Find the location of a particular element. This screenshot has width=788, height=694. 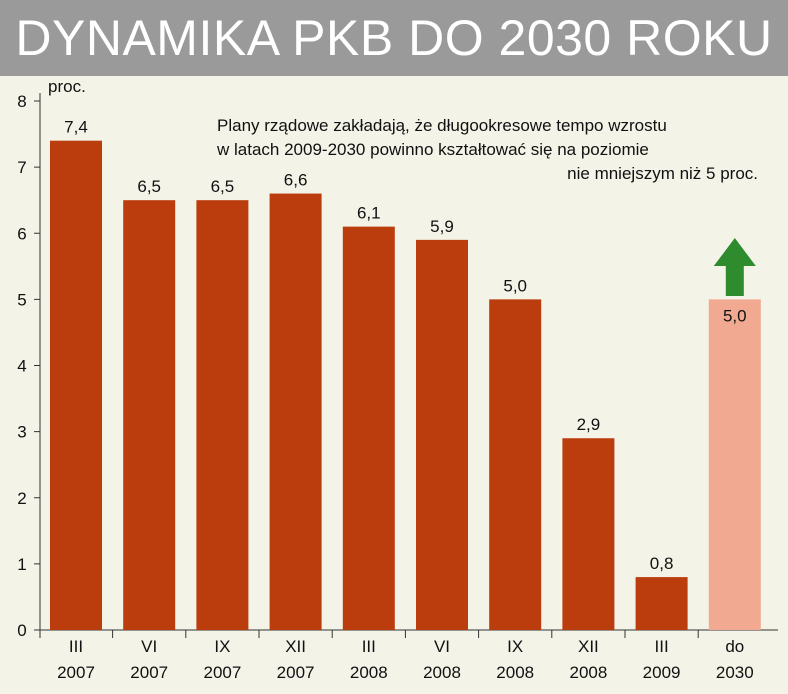

growth-arrow-icon is located at coordinates (734, 267).